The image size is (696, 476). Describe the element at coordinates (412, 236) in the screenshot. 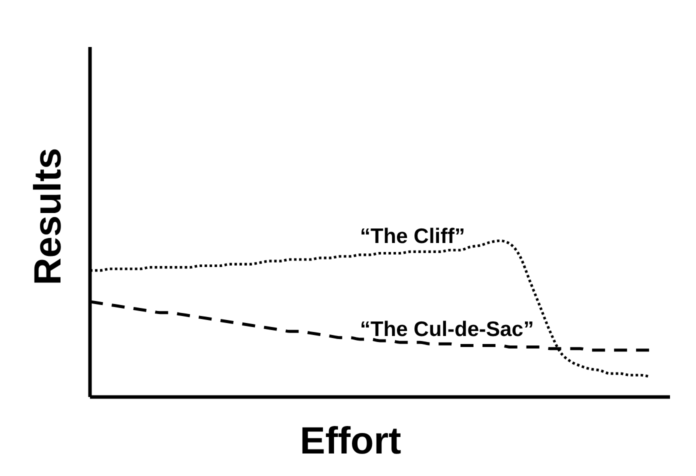

I see `series-label: “The Cliff”` at that location.